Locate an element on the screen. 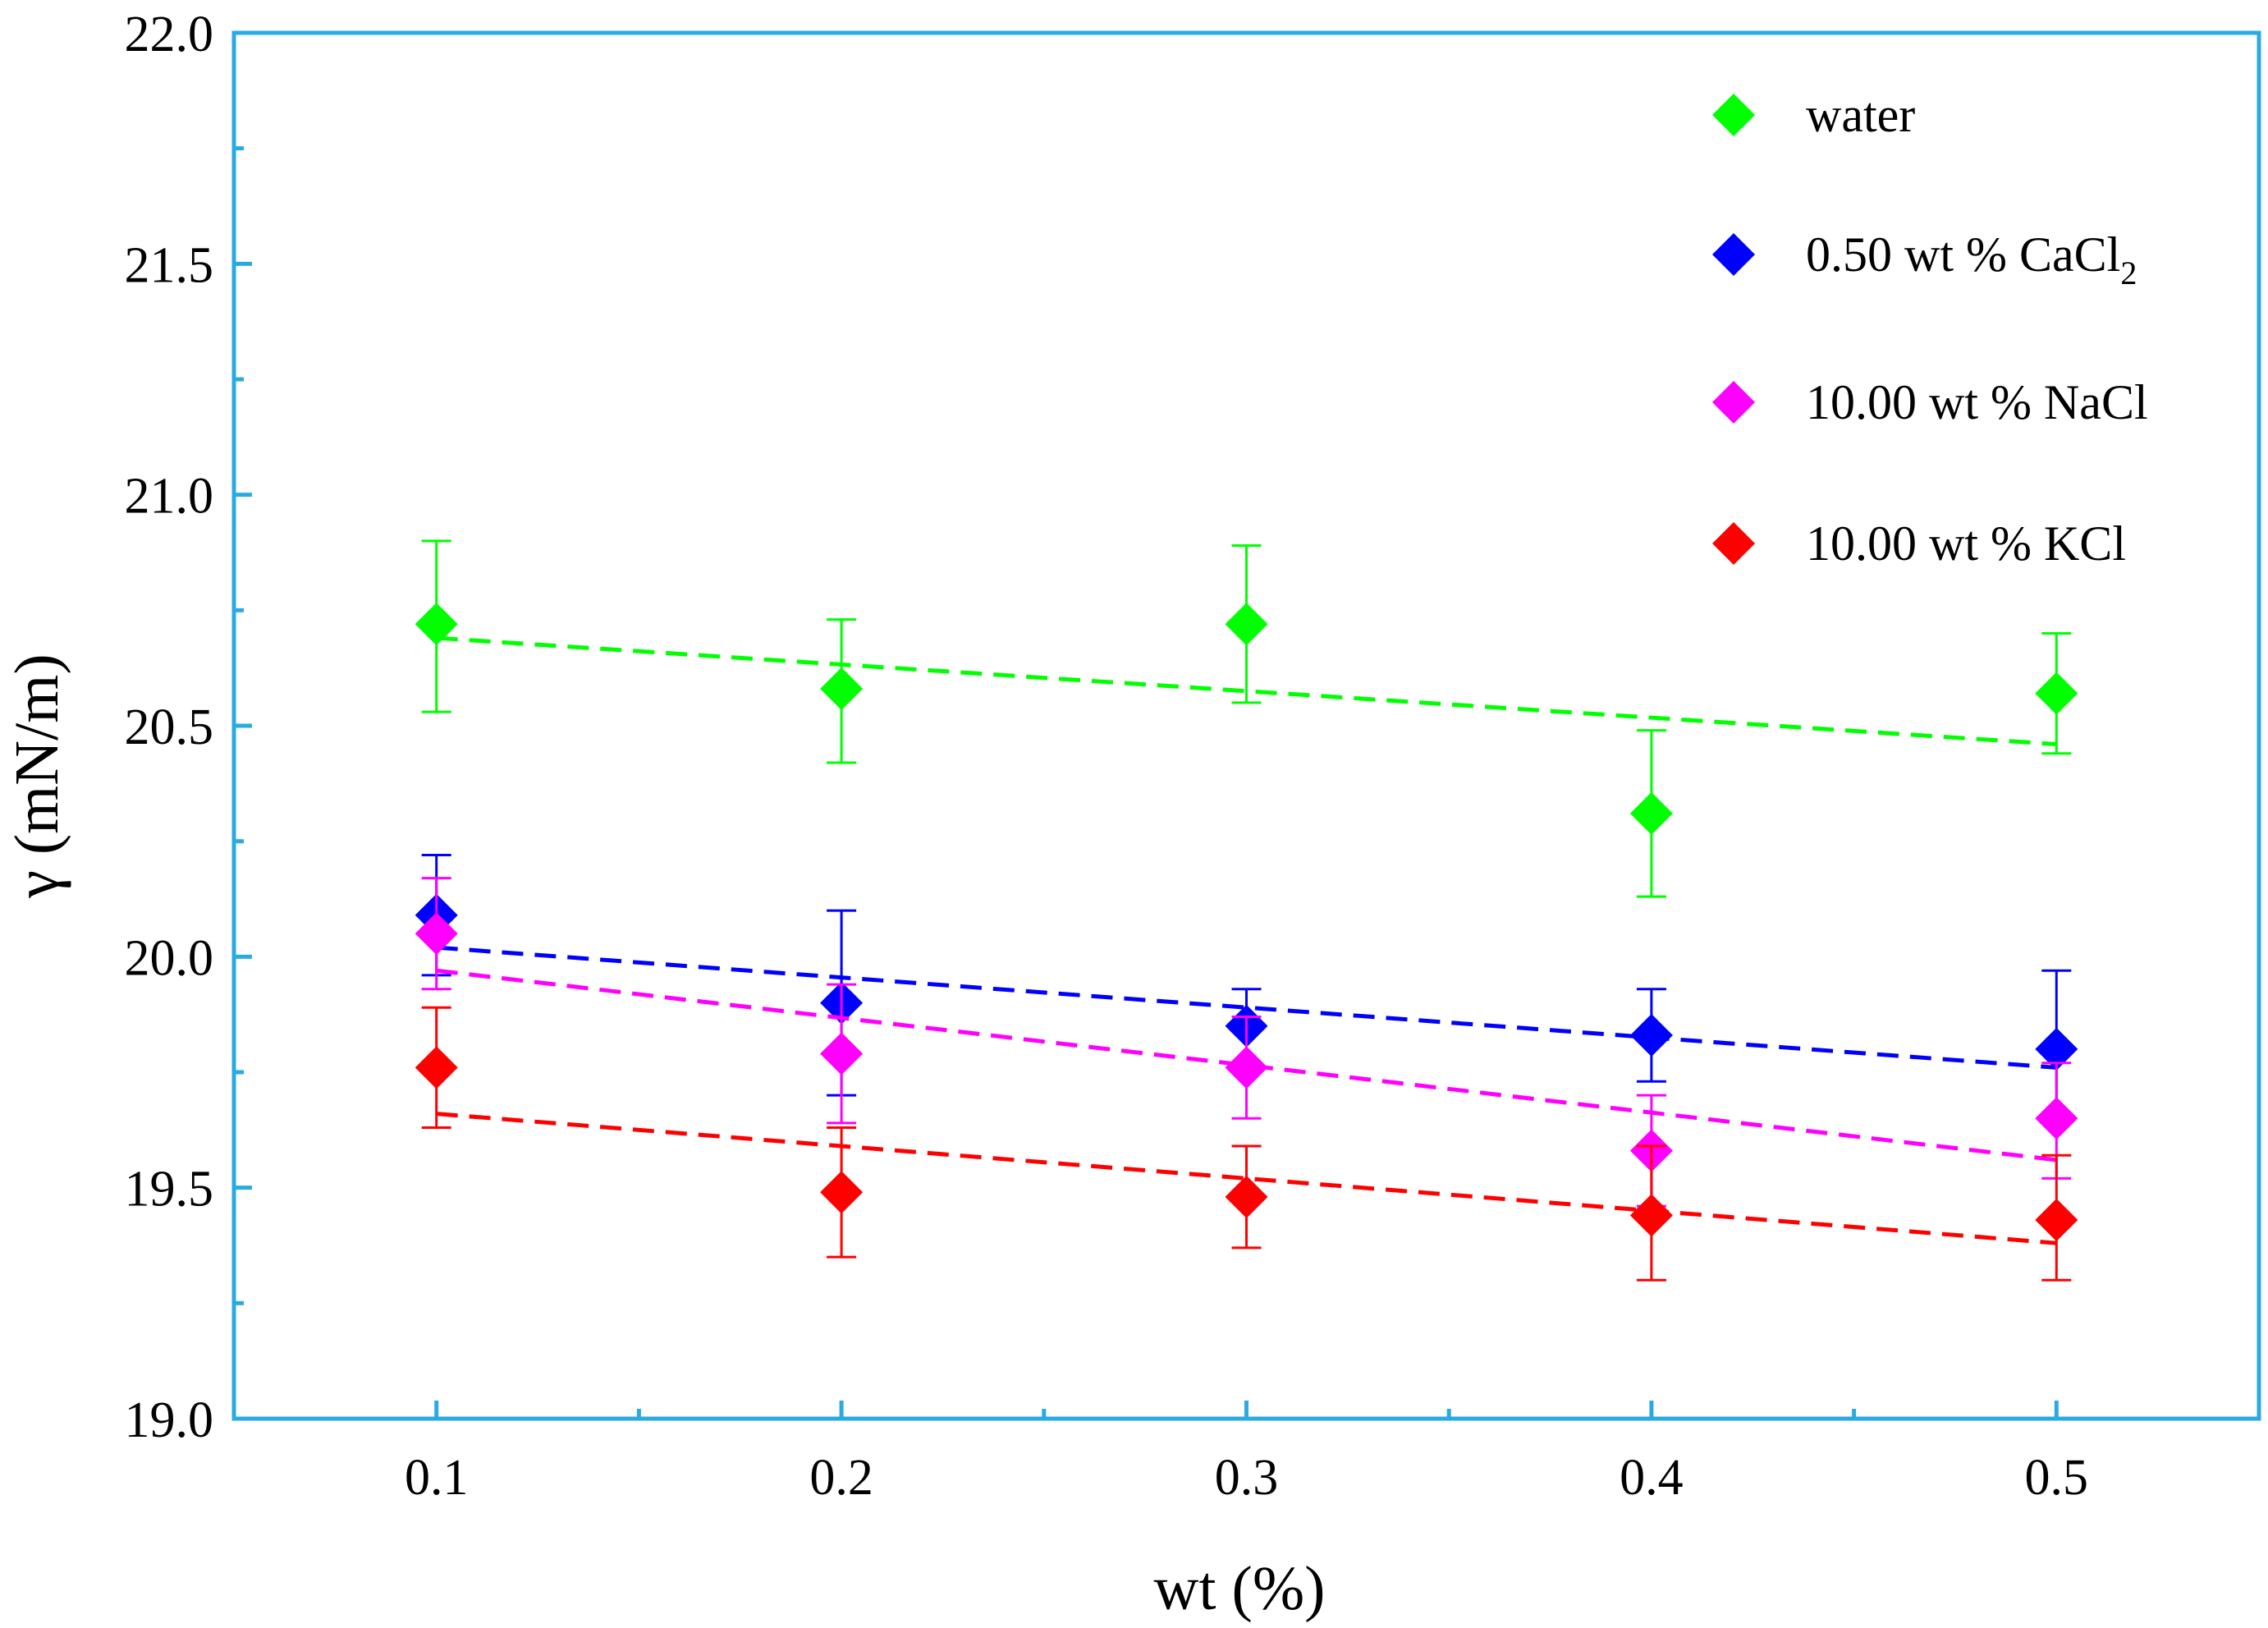 The image size is (2268, 1628). legend-item-0: water is located at coordinates (1813, 115).